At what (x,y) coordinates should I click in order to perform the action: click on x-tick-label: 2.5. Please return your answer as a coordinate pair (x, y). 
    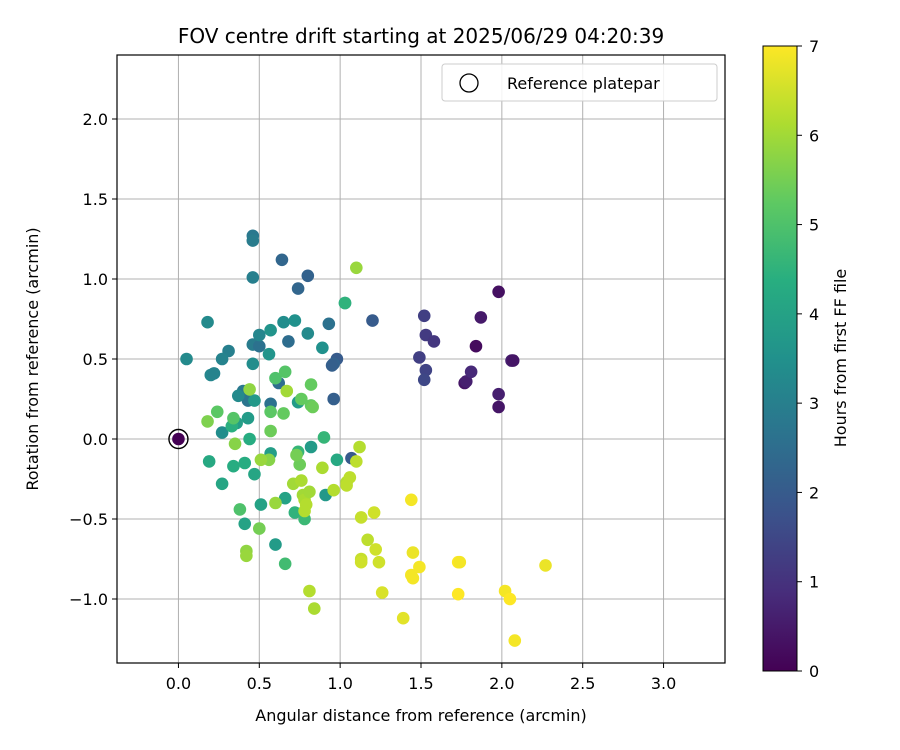
    Looking at the image, I should click on (582, 683).